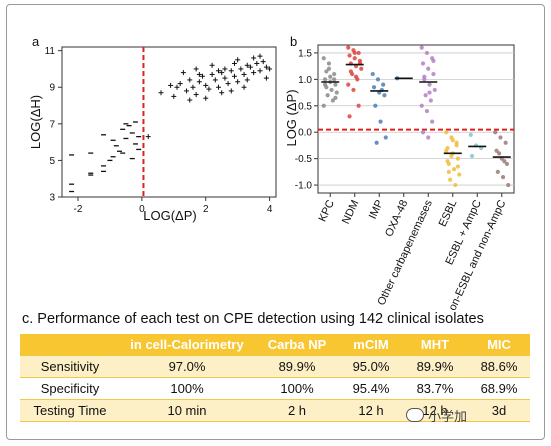 This screenshot has height=446, width=551. I want to click on table-cell: 88.6%, so click(499, 366).